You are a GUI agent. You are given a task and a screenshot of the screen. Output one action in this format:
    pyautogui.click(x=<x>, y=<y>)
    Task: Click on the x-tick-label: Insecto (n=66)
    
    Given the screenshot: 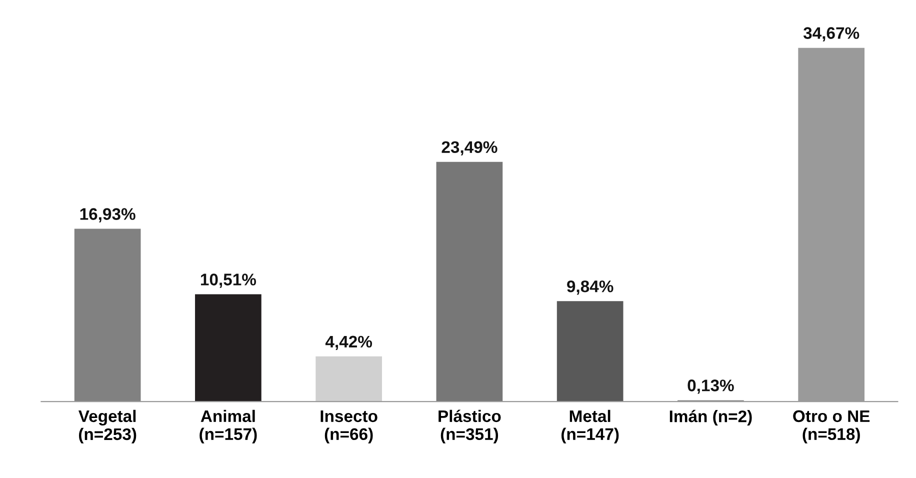 What is the action you would take?
    pyautogui.click(x=349, y=427)
    